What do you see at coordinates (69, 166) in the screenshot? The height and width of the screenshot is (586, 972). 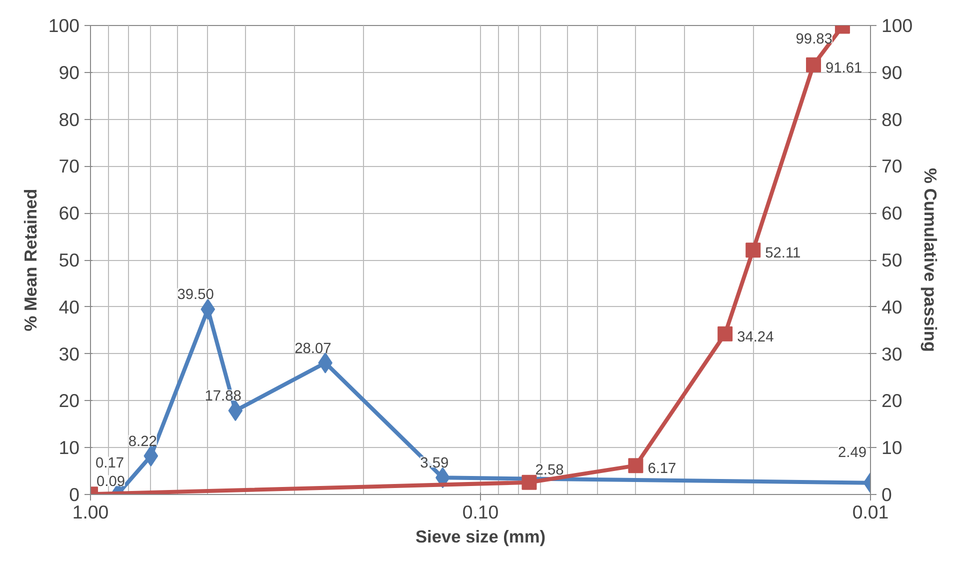 I see `y-tick-label: 70` at bounding box center [69, 166].